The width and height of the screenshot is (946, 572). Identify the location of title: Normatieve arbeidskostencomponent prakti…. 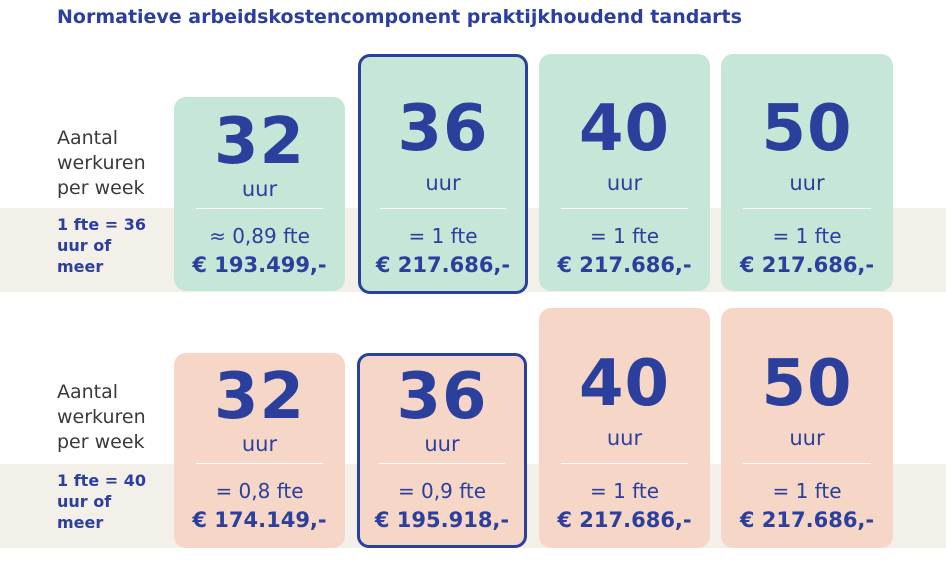
(399, 17).